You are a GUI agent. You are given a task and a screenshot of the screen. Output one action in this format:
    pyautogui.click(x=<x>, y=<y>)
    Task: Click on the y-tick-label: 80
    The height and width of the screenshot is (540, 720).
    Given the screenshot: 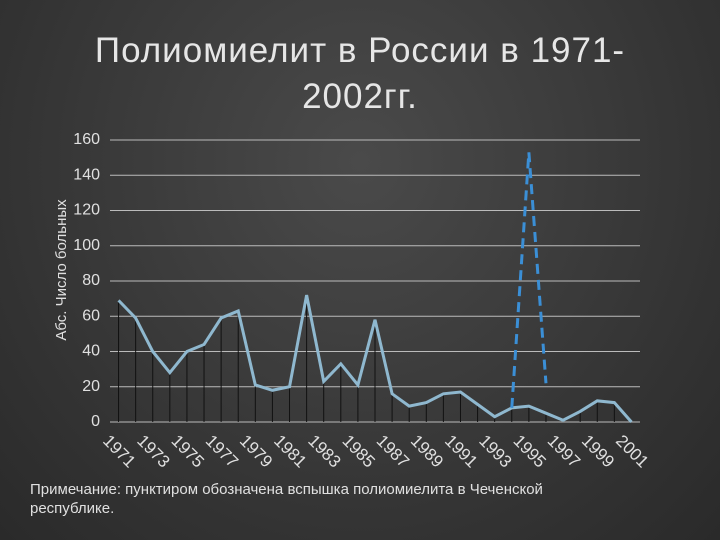 What is the action you would take?
    pyautogui.click(x=91, y=280)
    